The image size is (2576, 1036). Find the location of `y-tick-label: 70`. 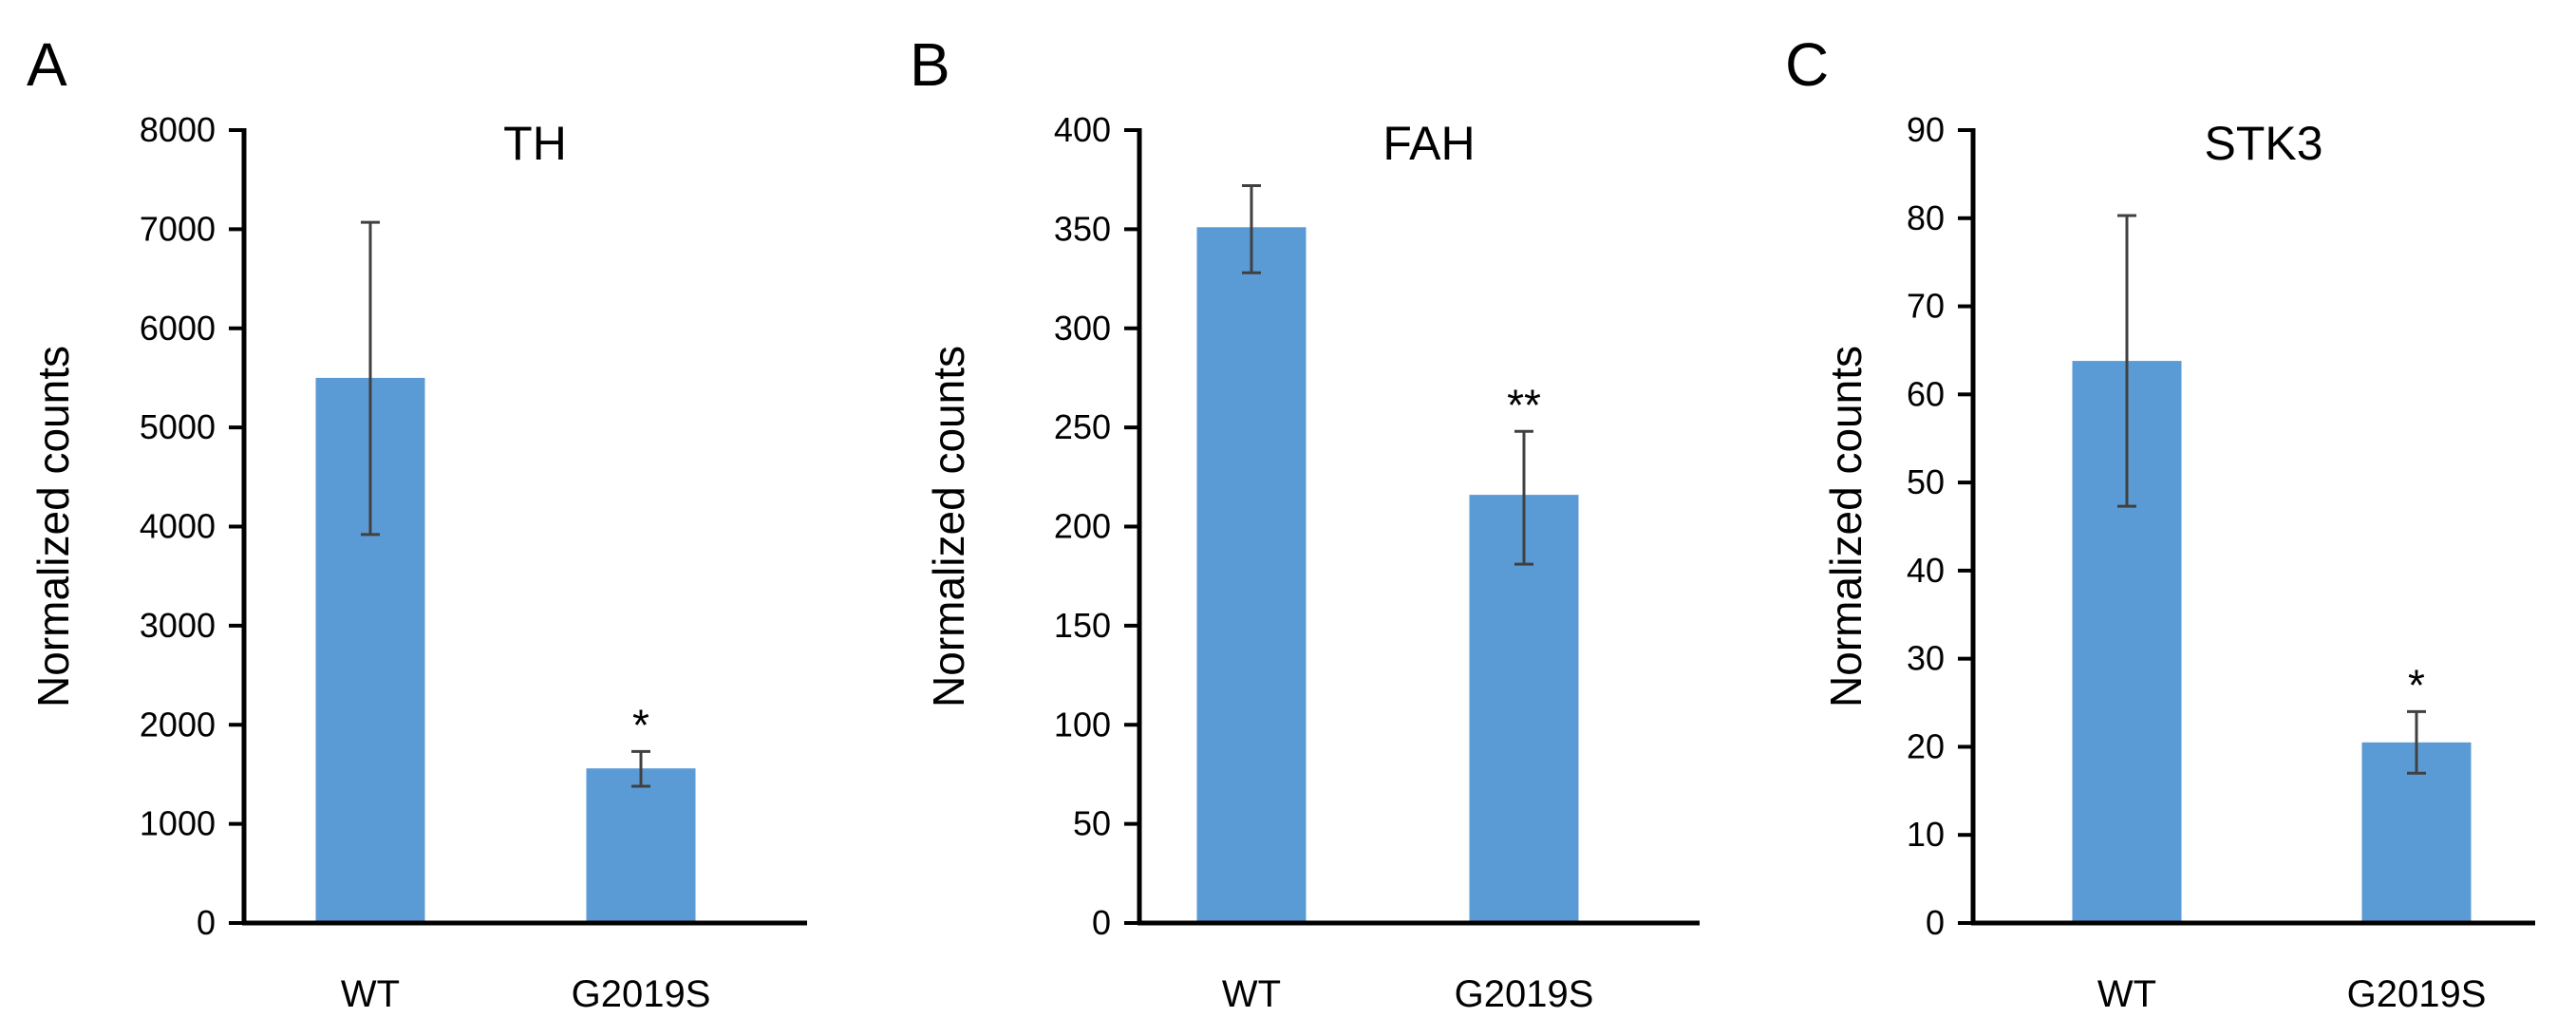

y-tick-label: 70 is located at coordinates (1926, 306).